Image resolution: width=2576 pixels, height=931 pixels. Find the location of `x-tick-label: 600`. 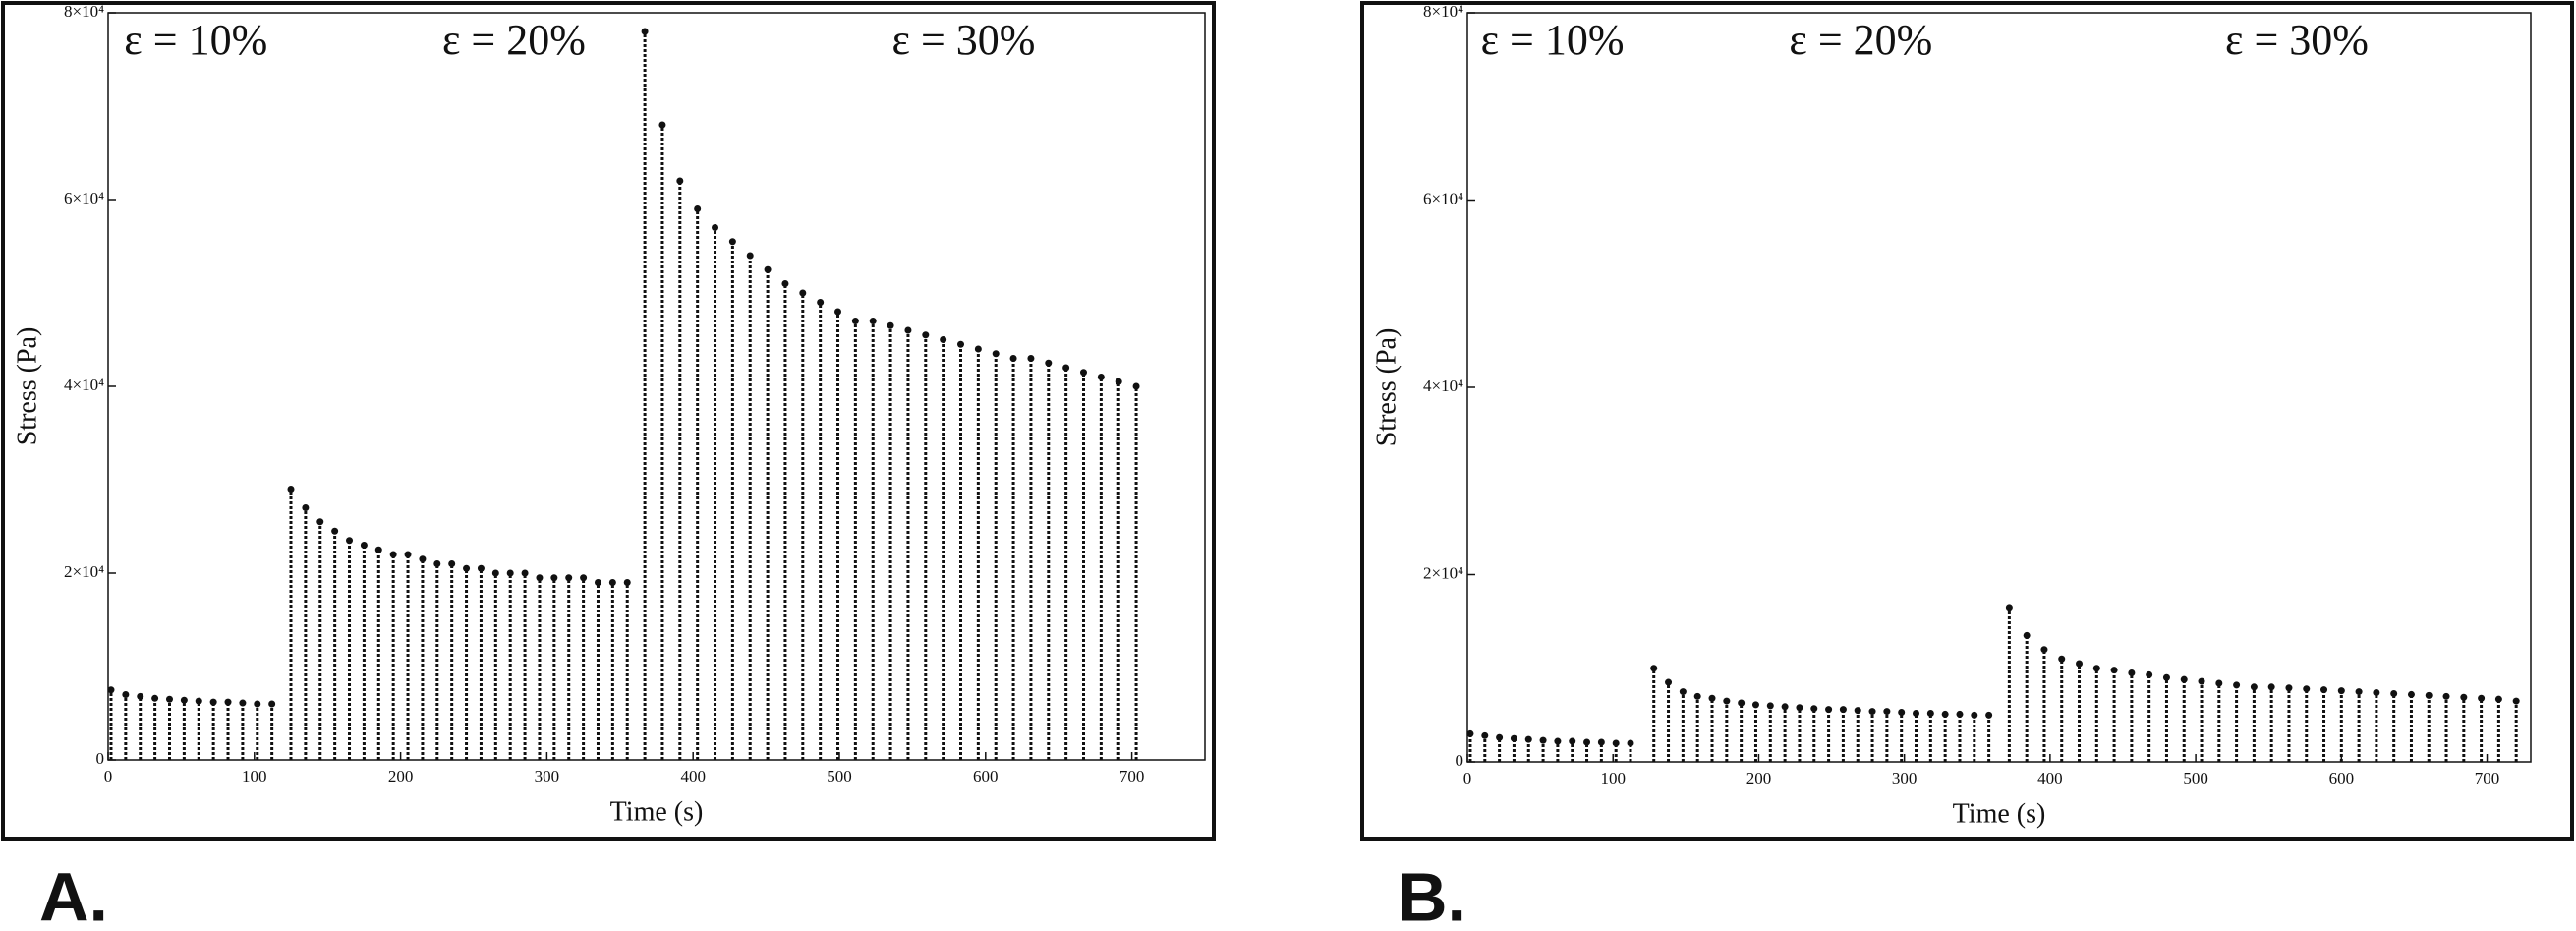

x-tick-label: 600 is located at coordinates (986, 776).